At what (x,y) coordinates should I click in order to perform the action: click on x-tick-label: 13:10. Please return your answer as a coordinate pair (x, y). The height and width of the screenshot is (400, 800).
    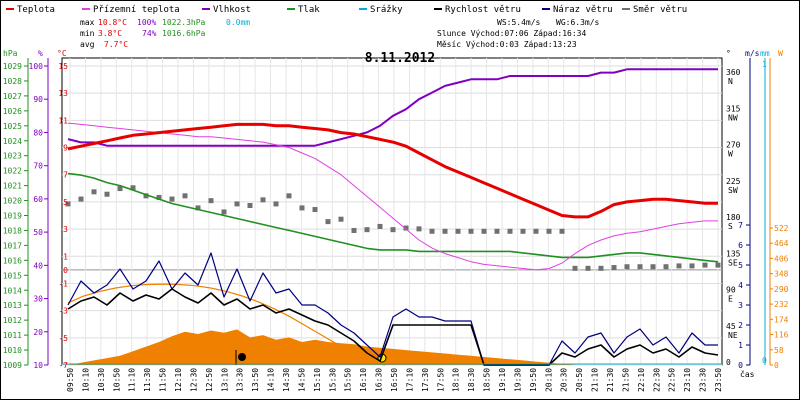
    Looking at the image, I should click on (224, 380).